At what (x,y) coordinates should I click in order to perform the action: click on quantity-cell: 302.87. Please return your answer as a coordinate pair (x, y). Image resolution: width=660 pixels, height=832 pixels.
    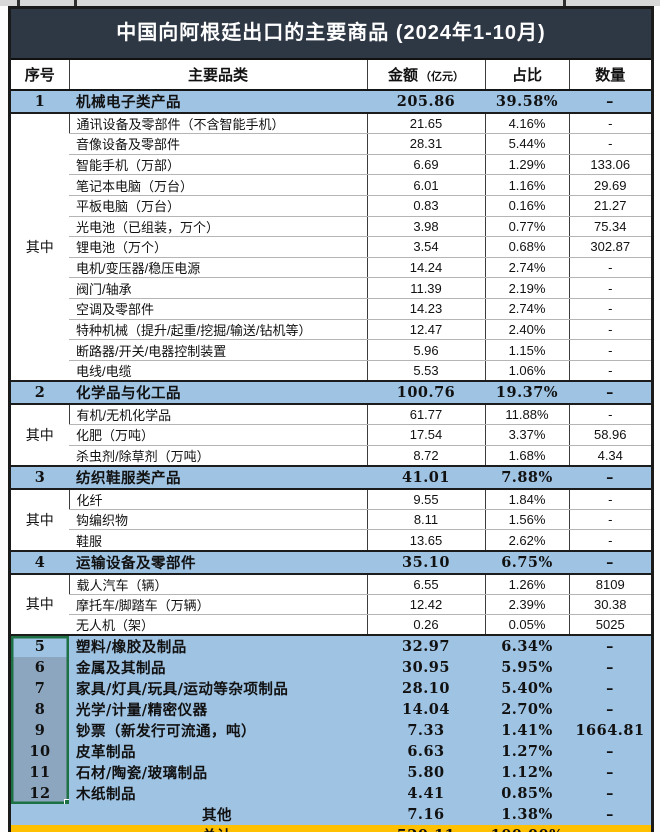
    Looking at the image, I should click on (609, 247).